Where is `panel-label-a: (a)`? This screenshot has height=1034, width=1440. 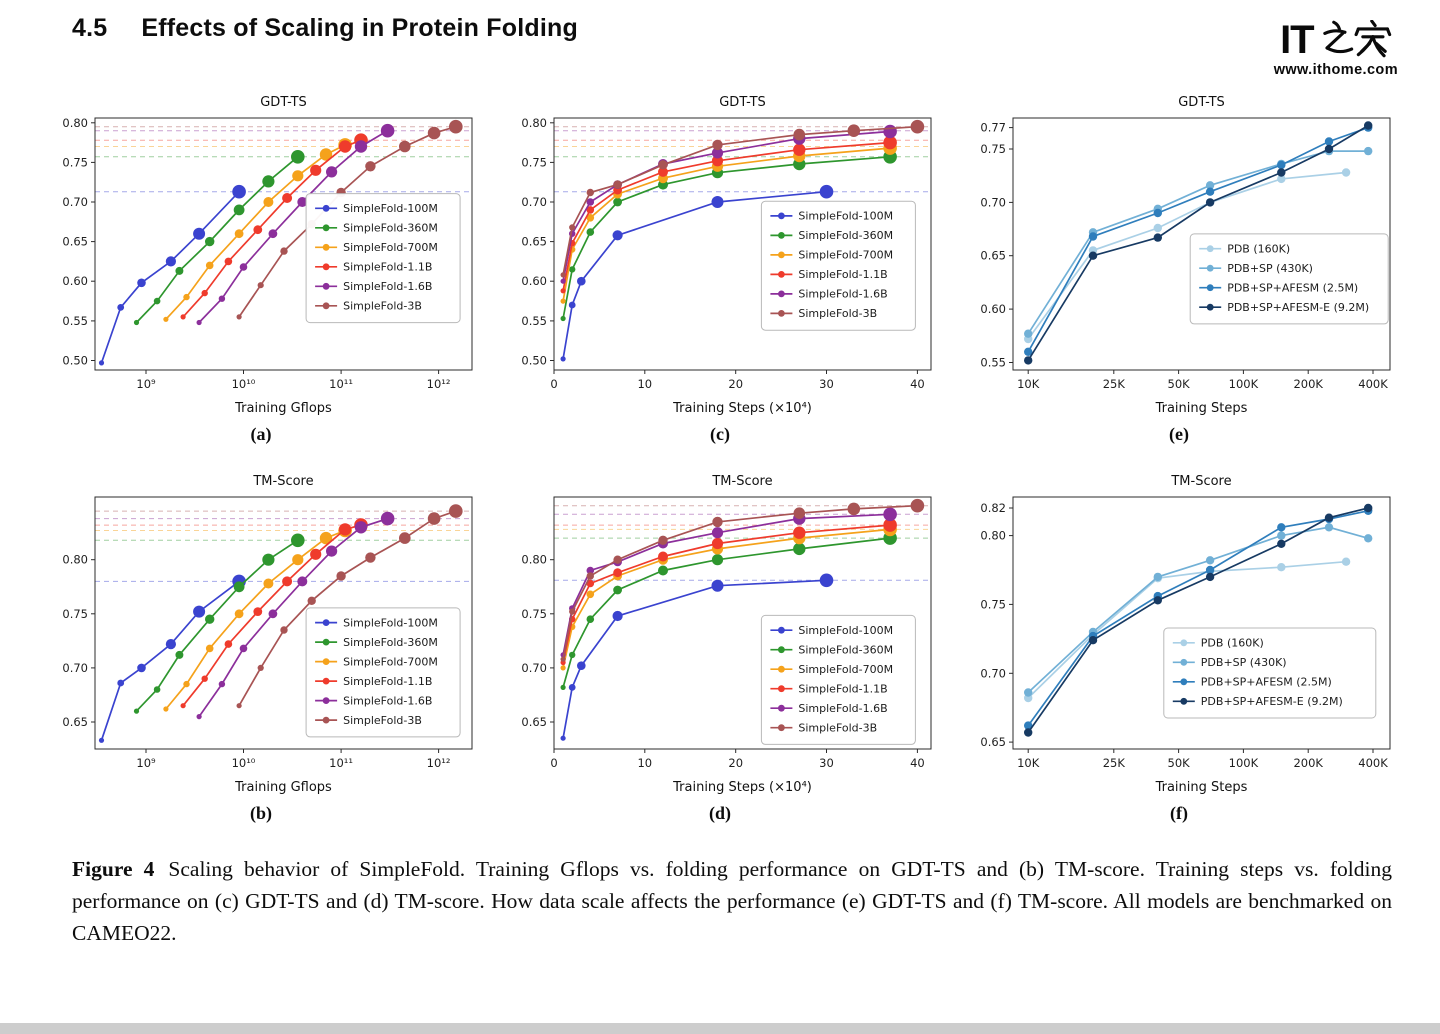 panel-label-a: (a) is located at coordinates (261, 434).